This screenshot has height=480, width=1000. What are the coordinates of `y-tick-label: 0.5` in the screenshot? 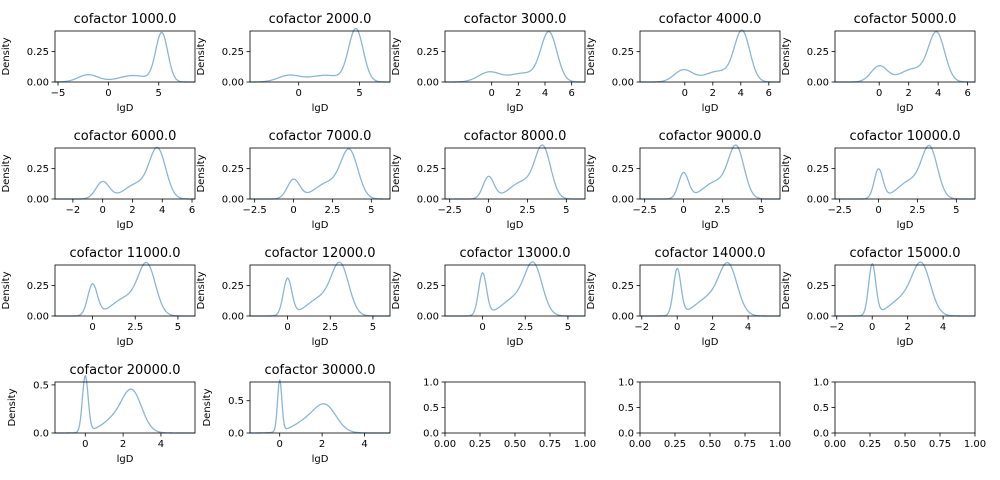 It's located at (236, 401).